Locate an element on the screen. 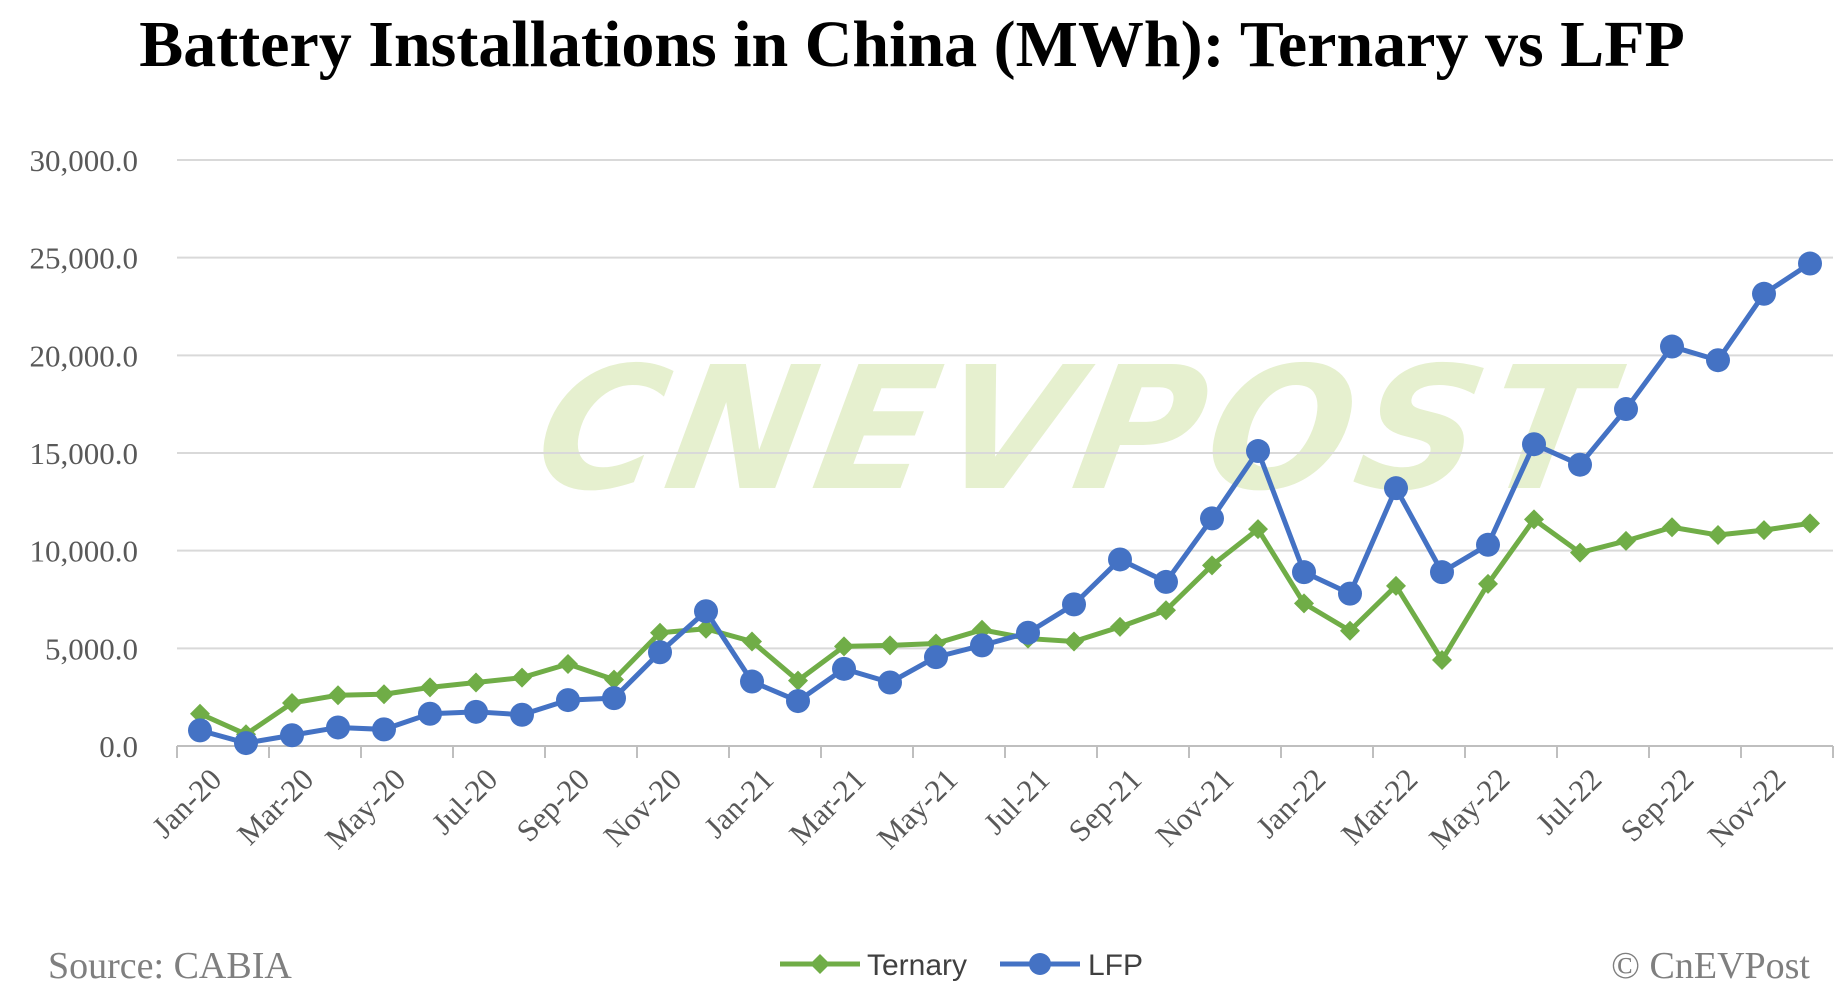 The width and height of the screenshot is (1836, 988). x-tick-label: Mar-22 is located at coordinates (1379, 807).